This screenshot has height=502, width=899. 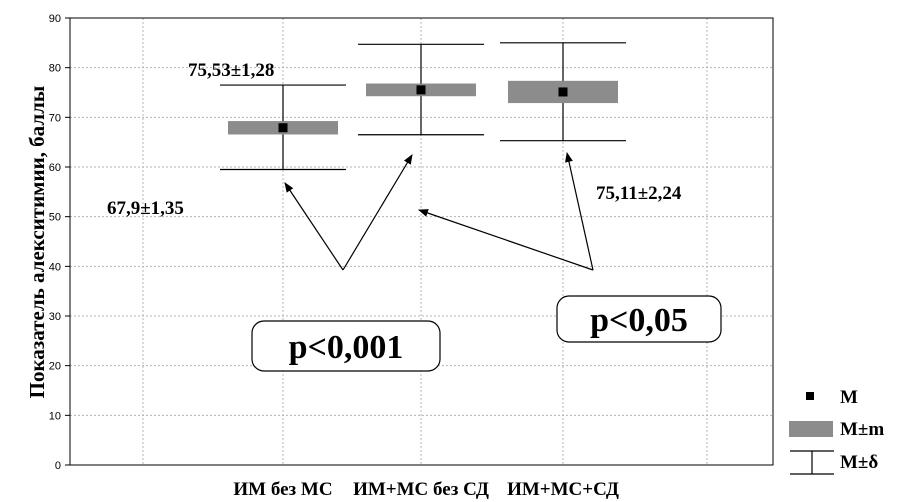 I want to click on y-tick-label: 10, so click(x=55, y=416).